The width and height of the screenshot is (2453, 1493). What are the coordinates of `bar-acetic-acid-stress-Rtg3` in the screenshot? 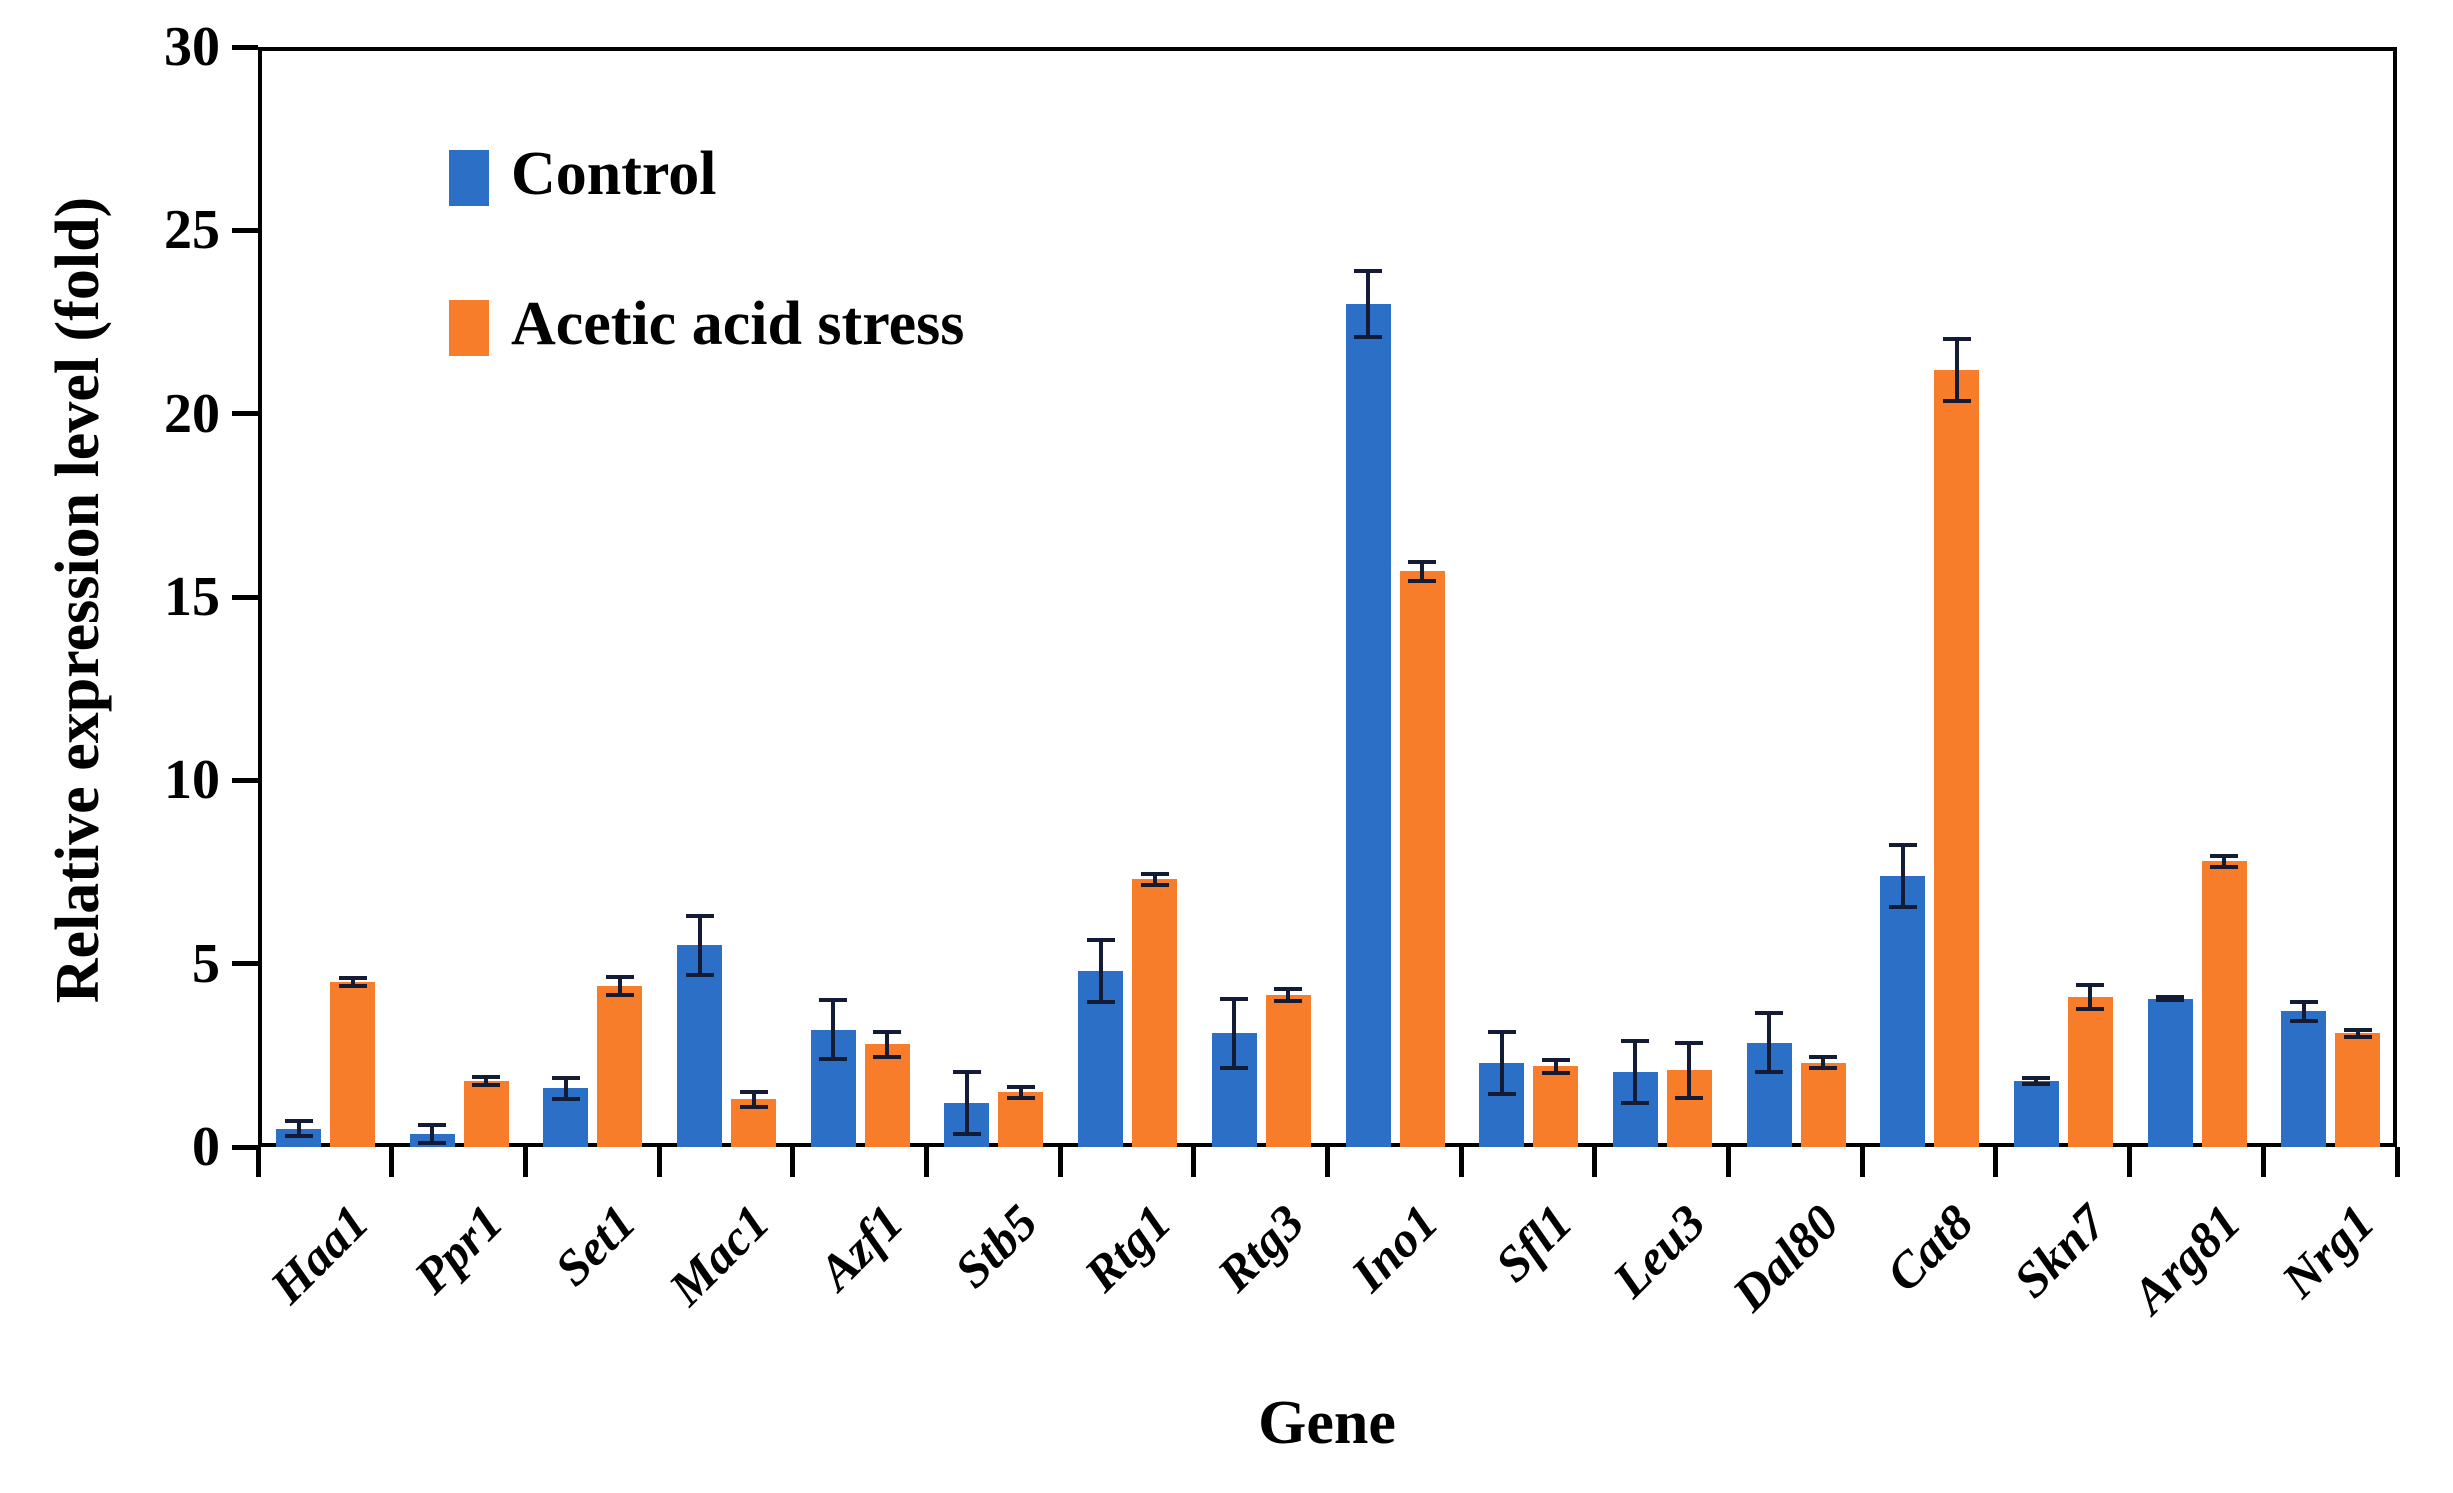 It's located at (1288, 1070).